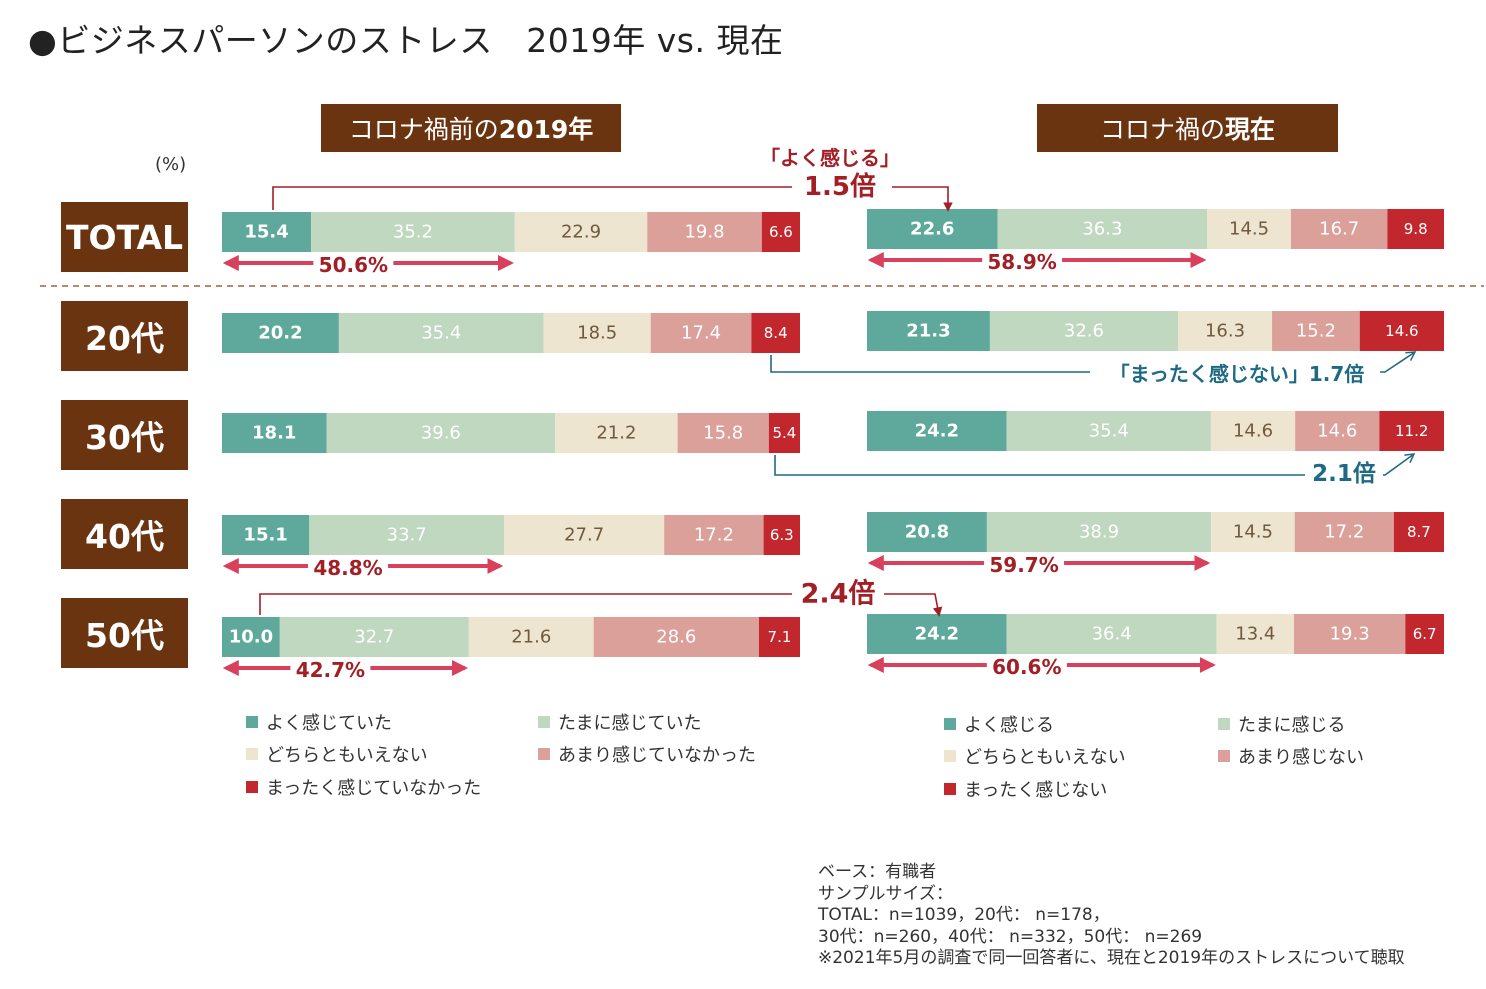 The image size is (1486, 989). Describe the element at coordinates (124, 435) in the screenshot. I see `row-label-30s: 30代` at that location.